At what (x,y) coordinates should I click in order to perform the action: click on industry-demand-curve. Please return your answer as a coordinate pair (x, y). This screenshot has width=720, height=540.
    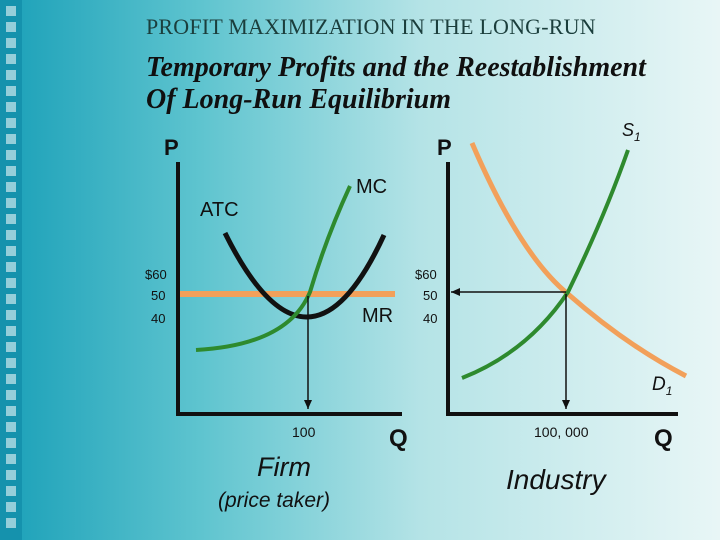
    Looking at the image, I should click on (545, 264).